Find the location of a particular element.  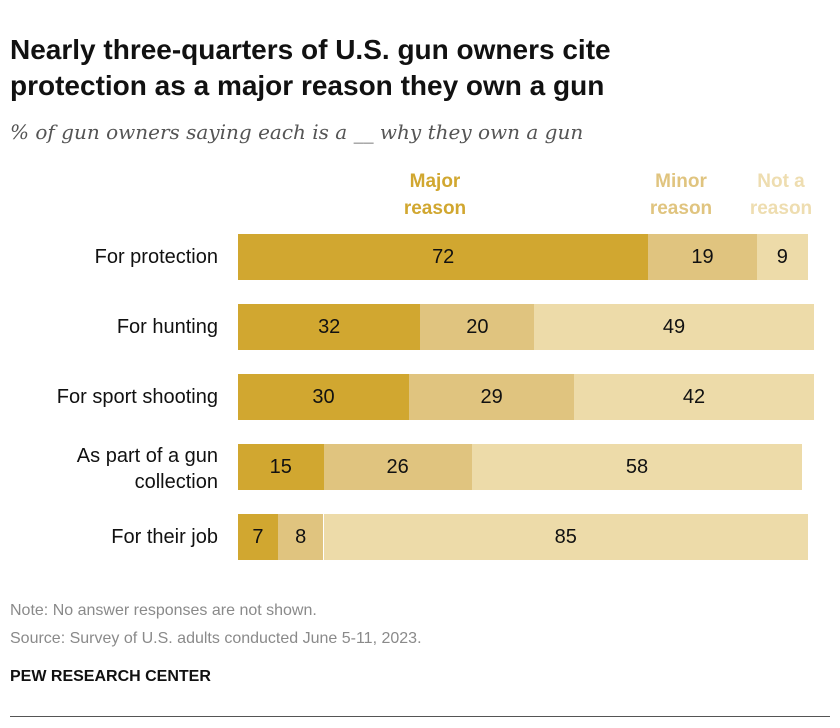

category-label: For hunting is located at coordinates (167, 327).